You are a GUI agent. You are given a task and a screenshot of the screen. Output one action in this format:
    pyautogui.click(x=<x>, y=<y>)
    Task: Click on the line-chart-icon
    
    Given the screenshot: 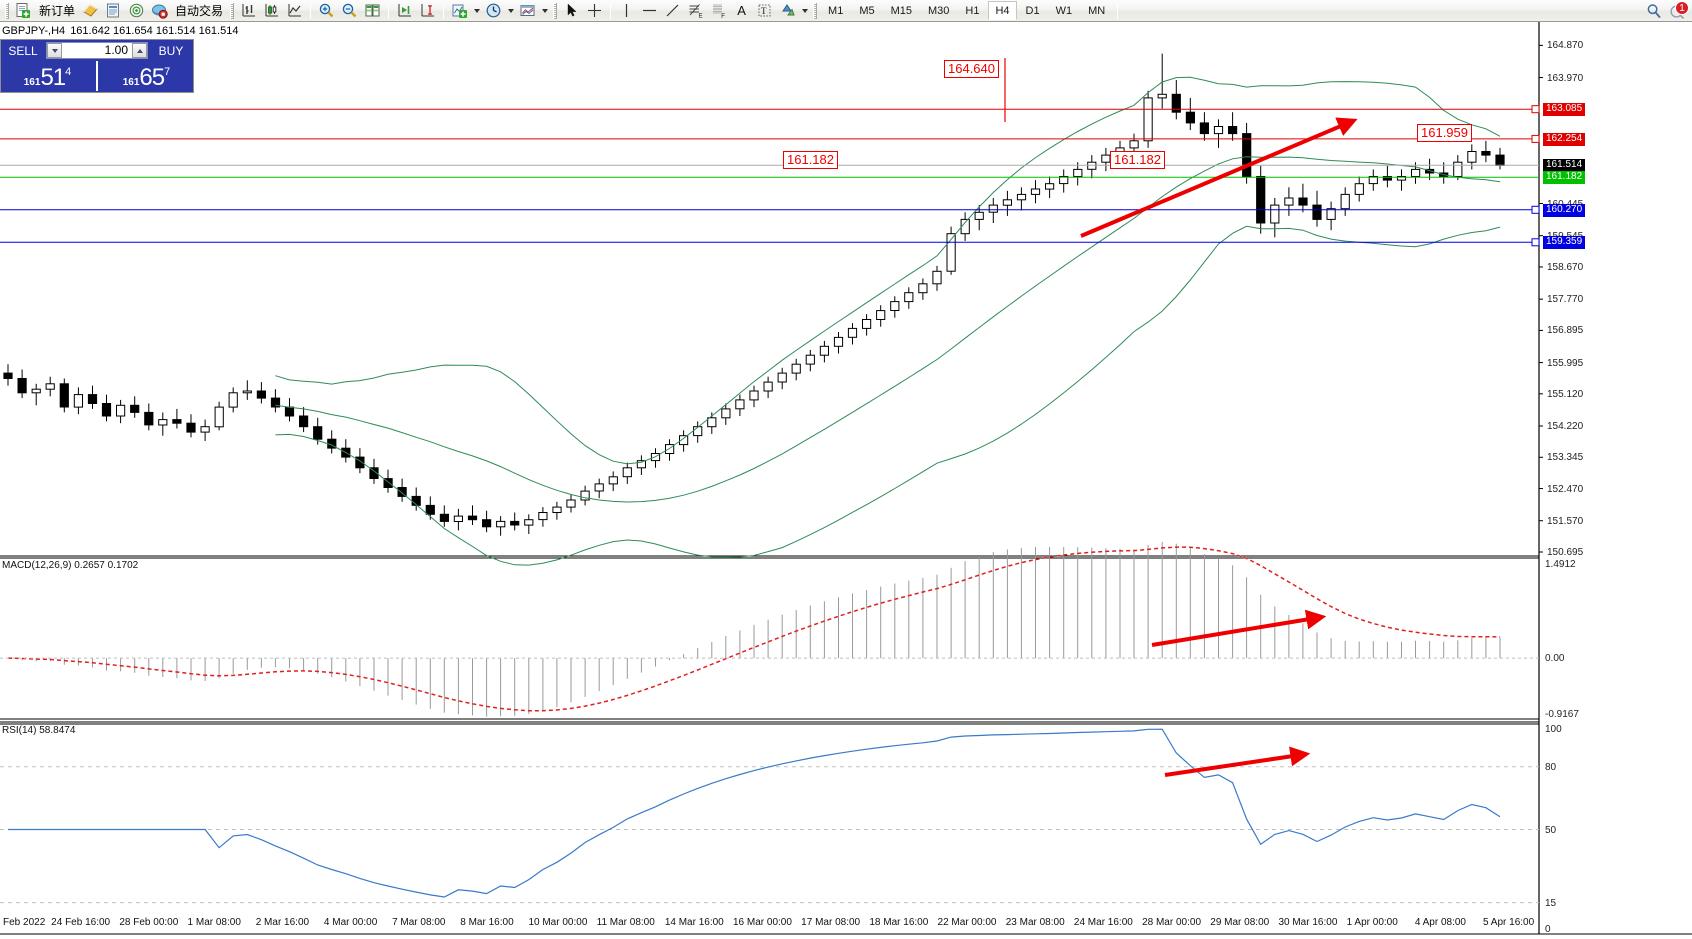 What is the action you would take?
    pyautogui.click(x=294, y=11)
    